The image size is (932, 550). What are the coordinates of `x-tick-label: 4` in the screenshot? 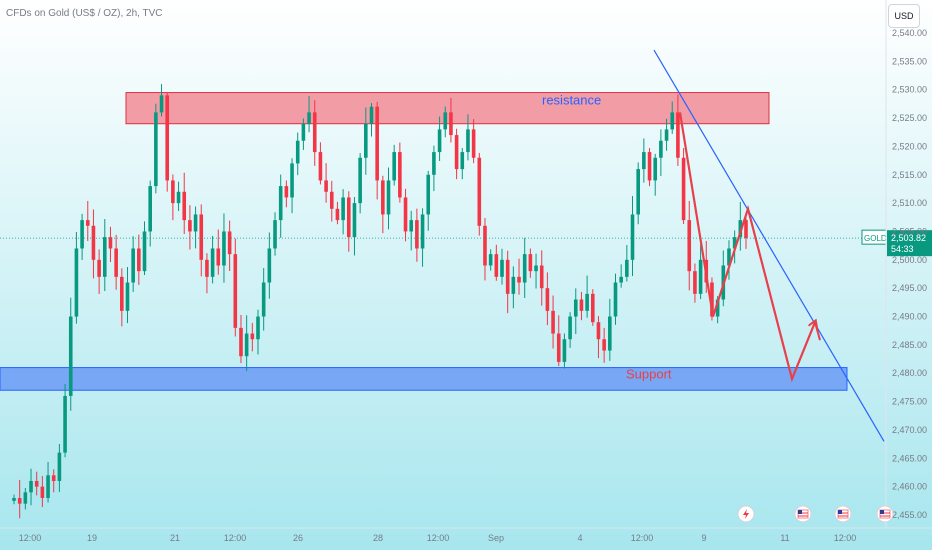 It's located at (579, 538).